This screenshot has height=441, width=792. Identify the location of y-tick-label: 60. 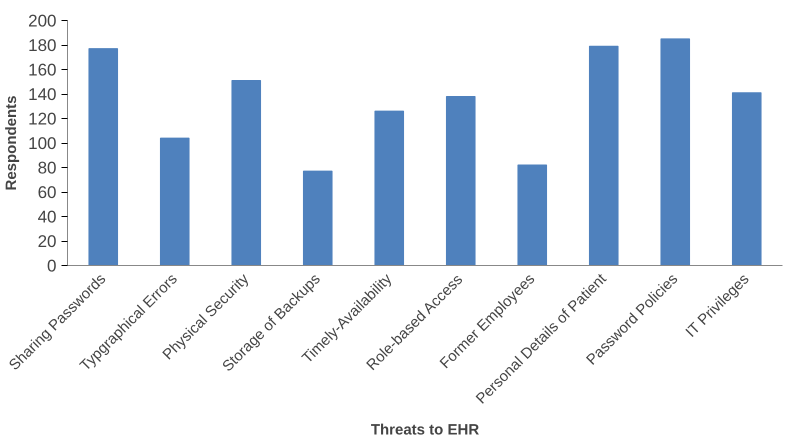
(47, 192).